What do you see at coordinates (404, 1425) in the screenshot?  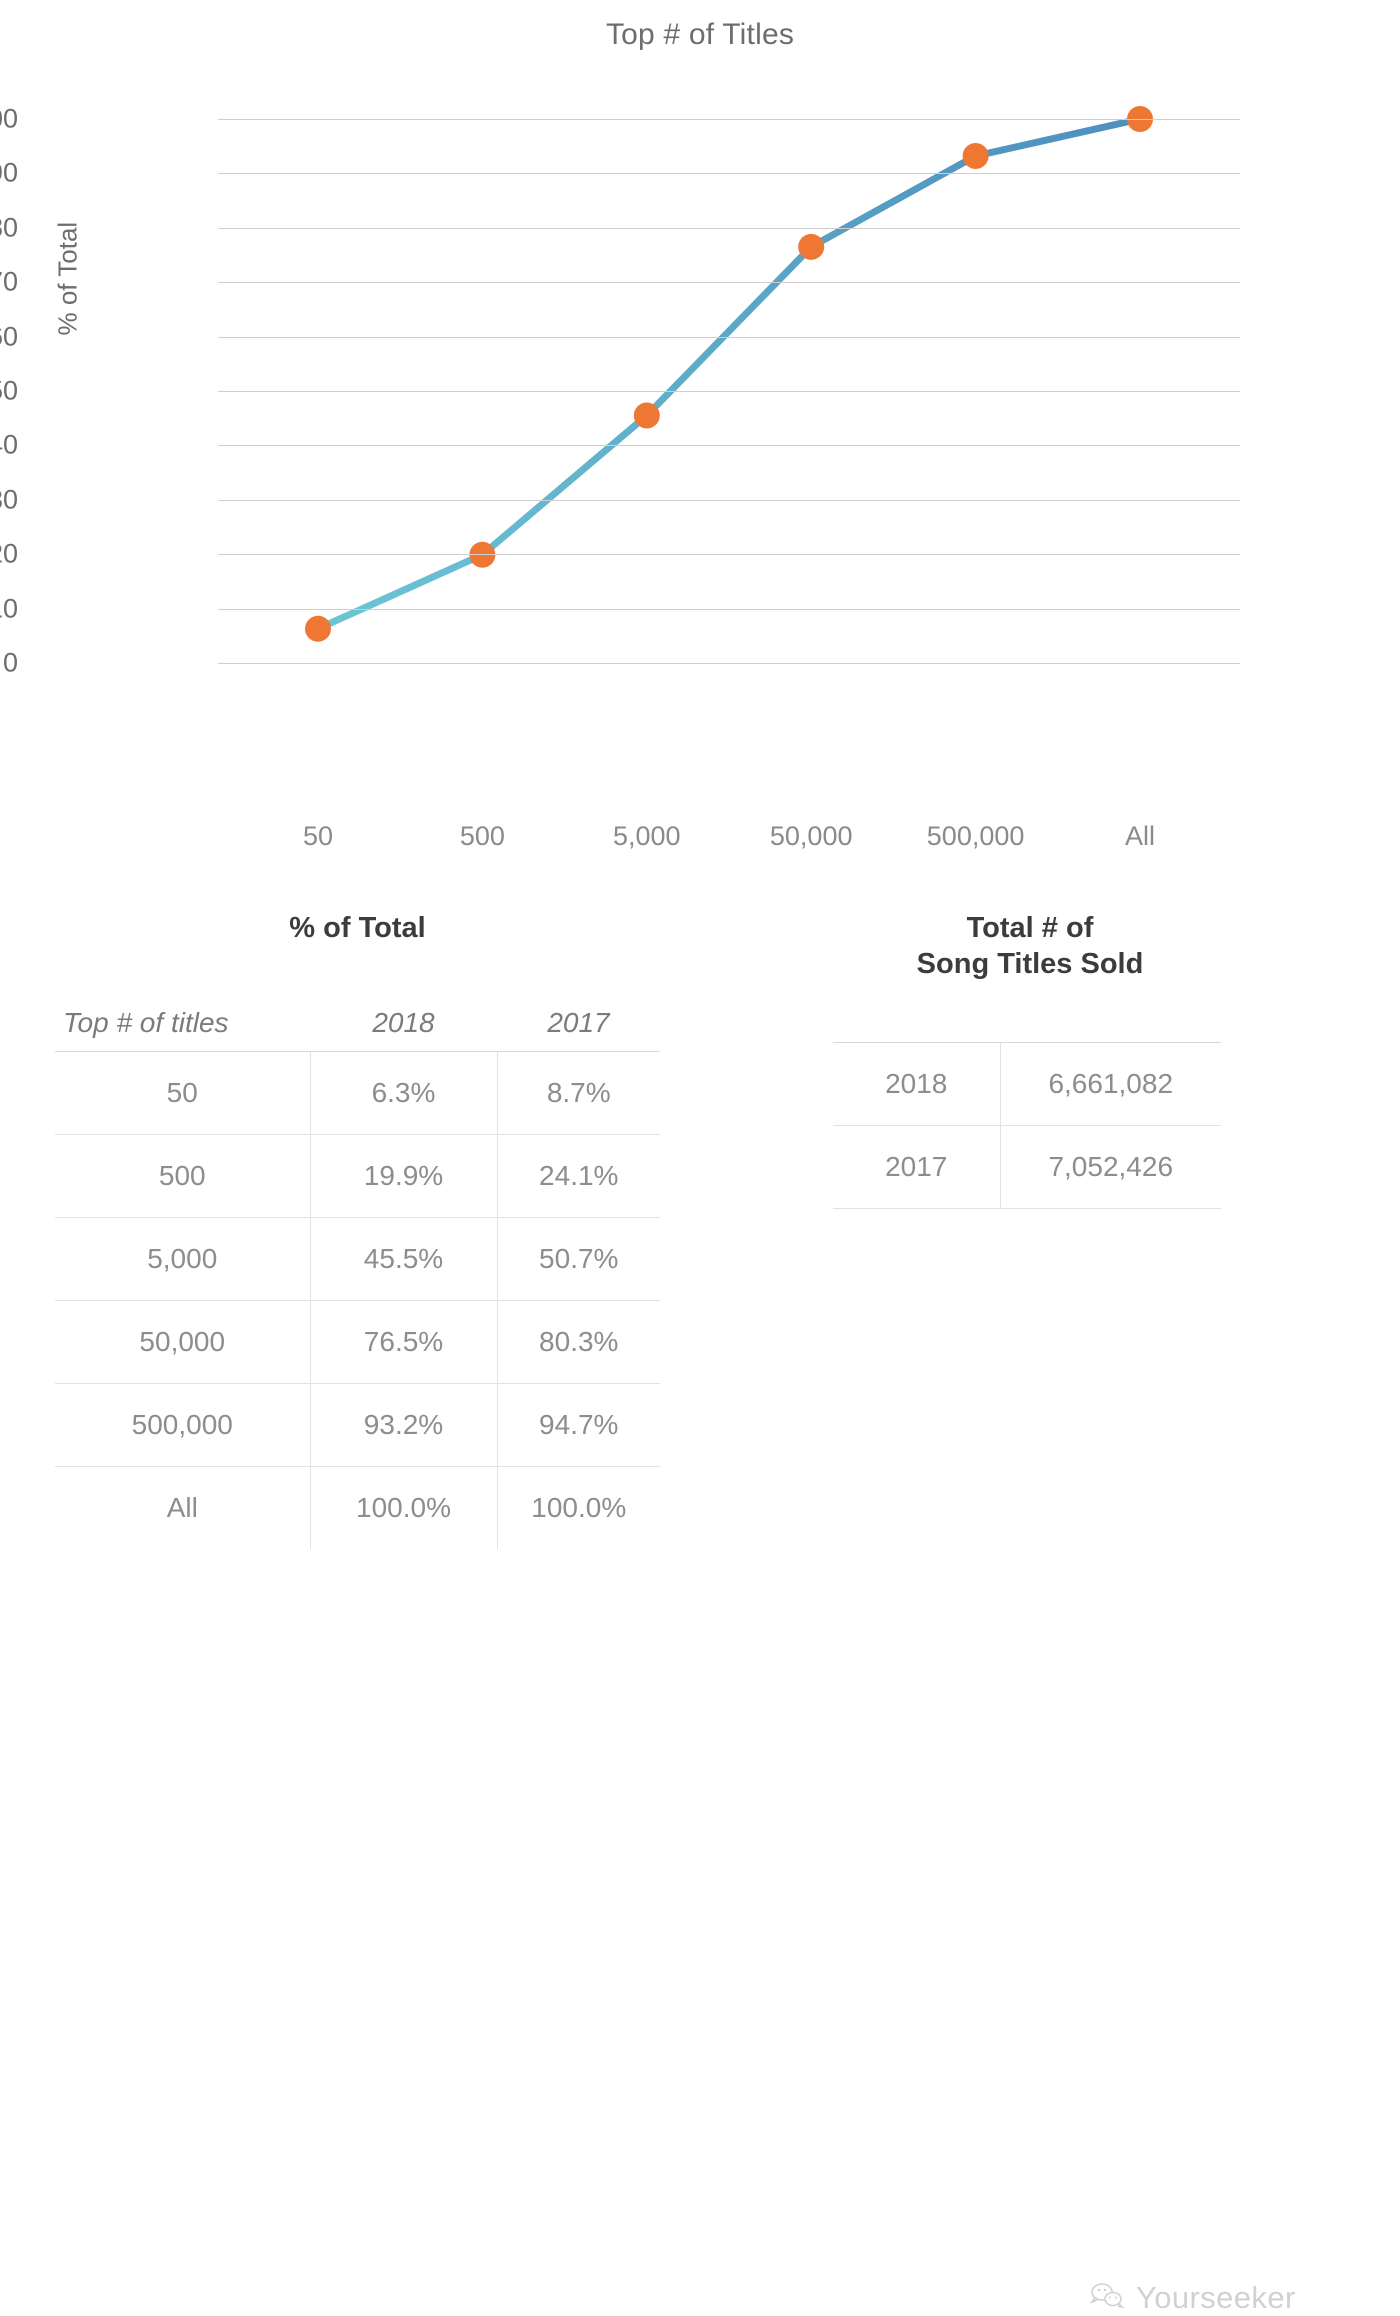 I see `cell-2018: 93.2%` at bounding box center [404, 1425].